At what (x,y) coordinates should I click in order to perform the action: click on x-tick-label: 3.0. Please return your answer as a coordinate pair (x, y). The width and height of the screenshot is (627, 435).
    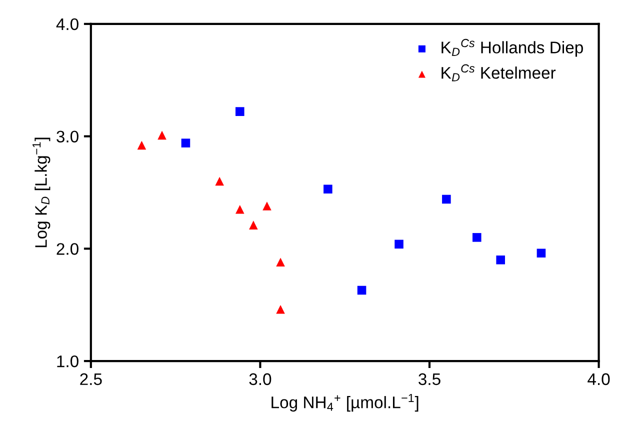
    Looking at the image, I should click on (260, 379).